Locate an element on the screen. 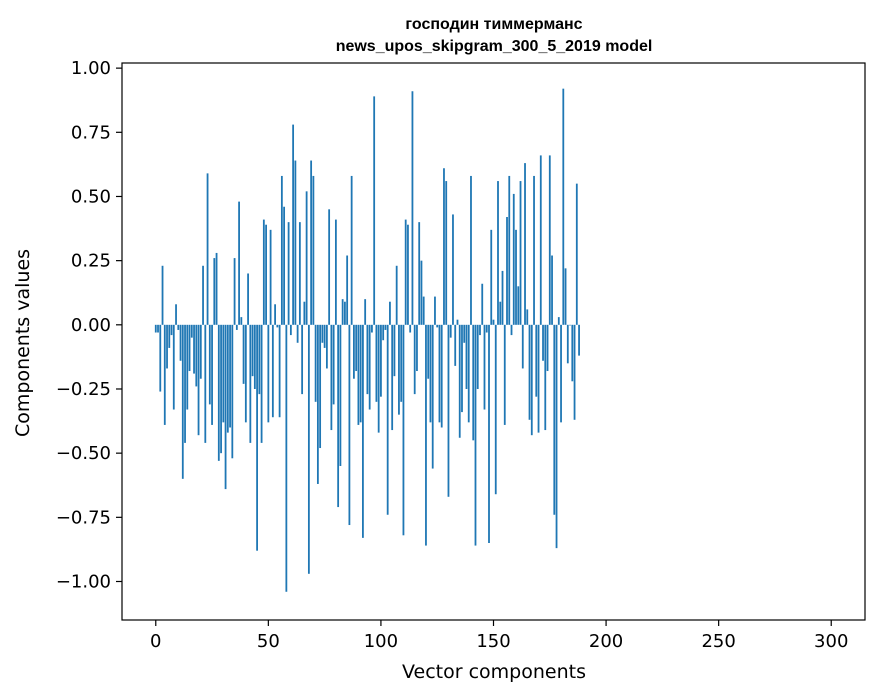 Image resolution: width=880 pixels, height=696 pixels. chart-title-line1: господин тиммерманс is located at coordinates (493, 24).